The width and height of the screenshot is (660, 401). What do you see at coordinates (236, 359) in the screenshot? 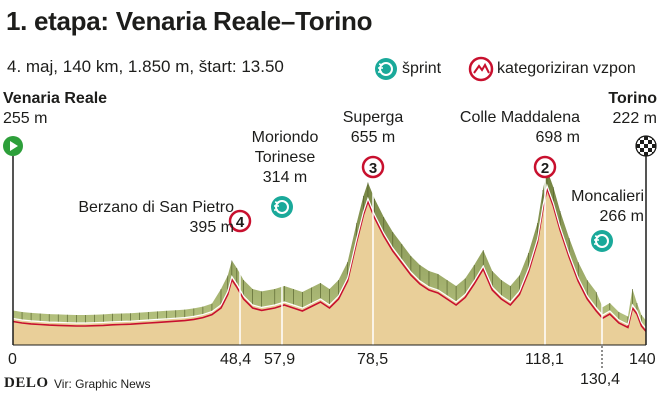
I see `tick-label-48-4: 48,4` at bounding box center [236, 359].